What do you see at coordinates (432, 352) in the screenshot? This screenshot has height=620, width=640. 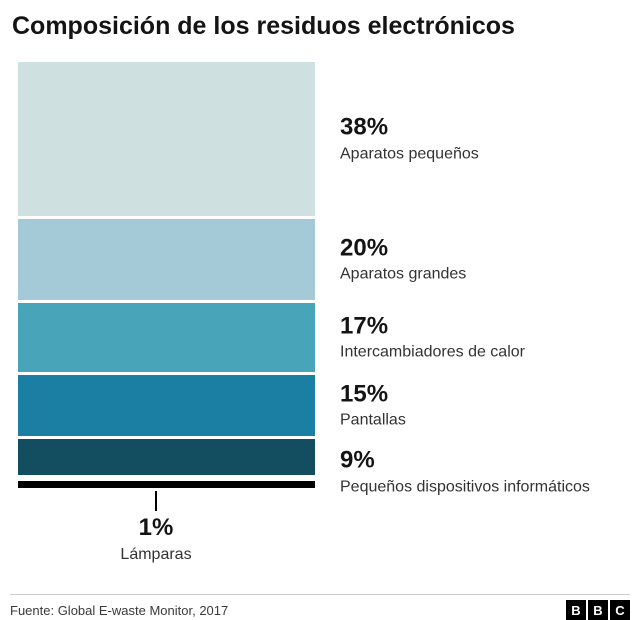 I see `segment-label: Intercambiadores de calor` at bounding box center [432, 352].